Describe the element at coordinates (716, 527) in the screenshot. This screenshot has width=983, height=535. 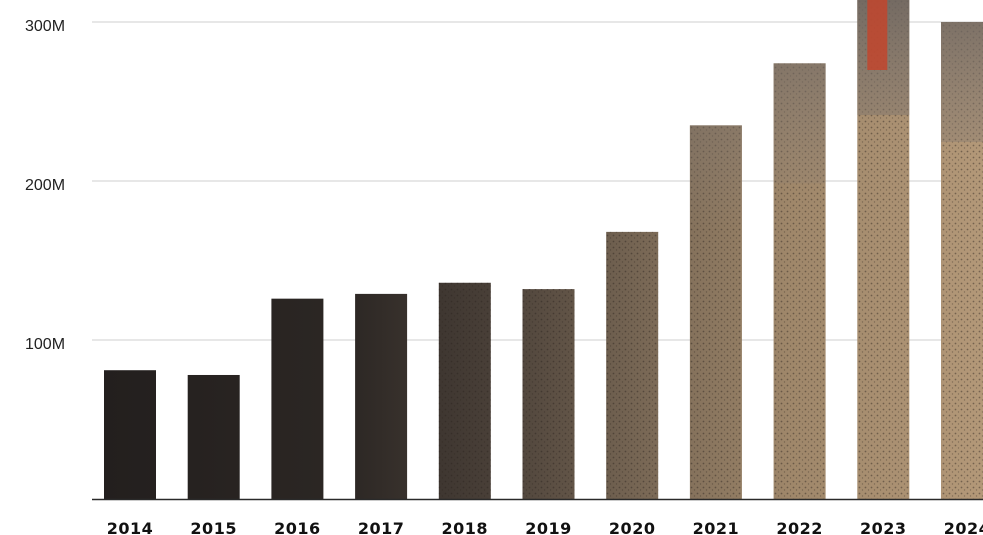
I see `x-tick-label: 2021` at that location.